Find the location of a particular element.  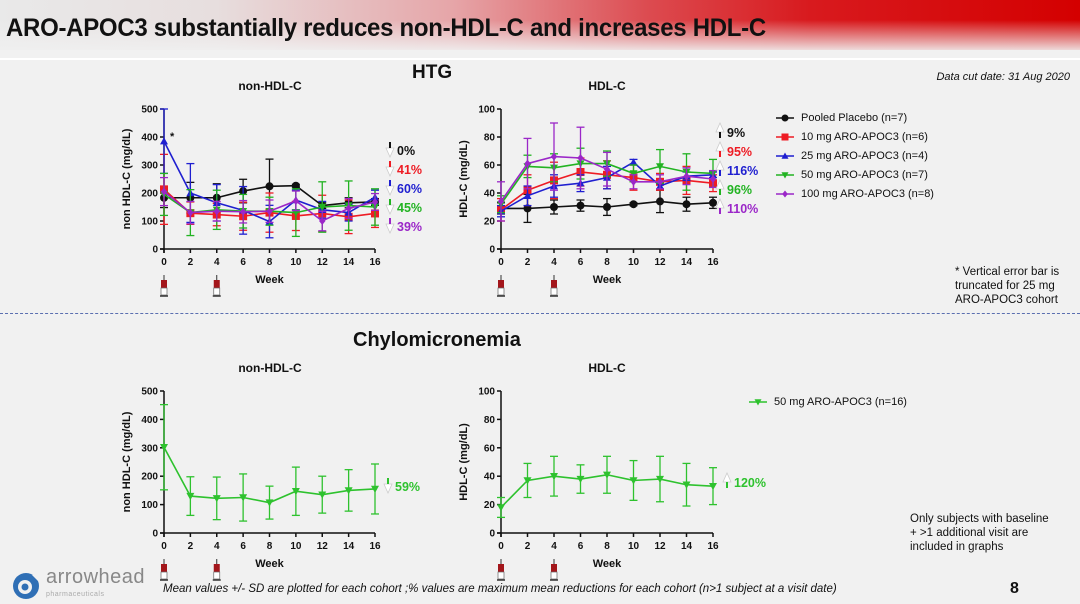

legend-item: 50 mg ARO-APOC3 (n=16) is located at coordinates (827, 401).